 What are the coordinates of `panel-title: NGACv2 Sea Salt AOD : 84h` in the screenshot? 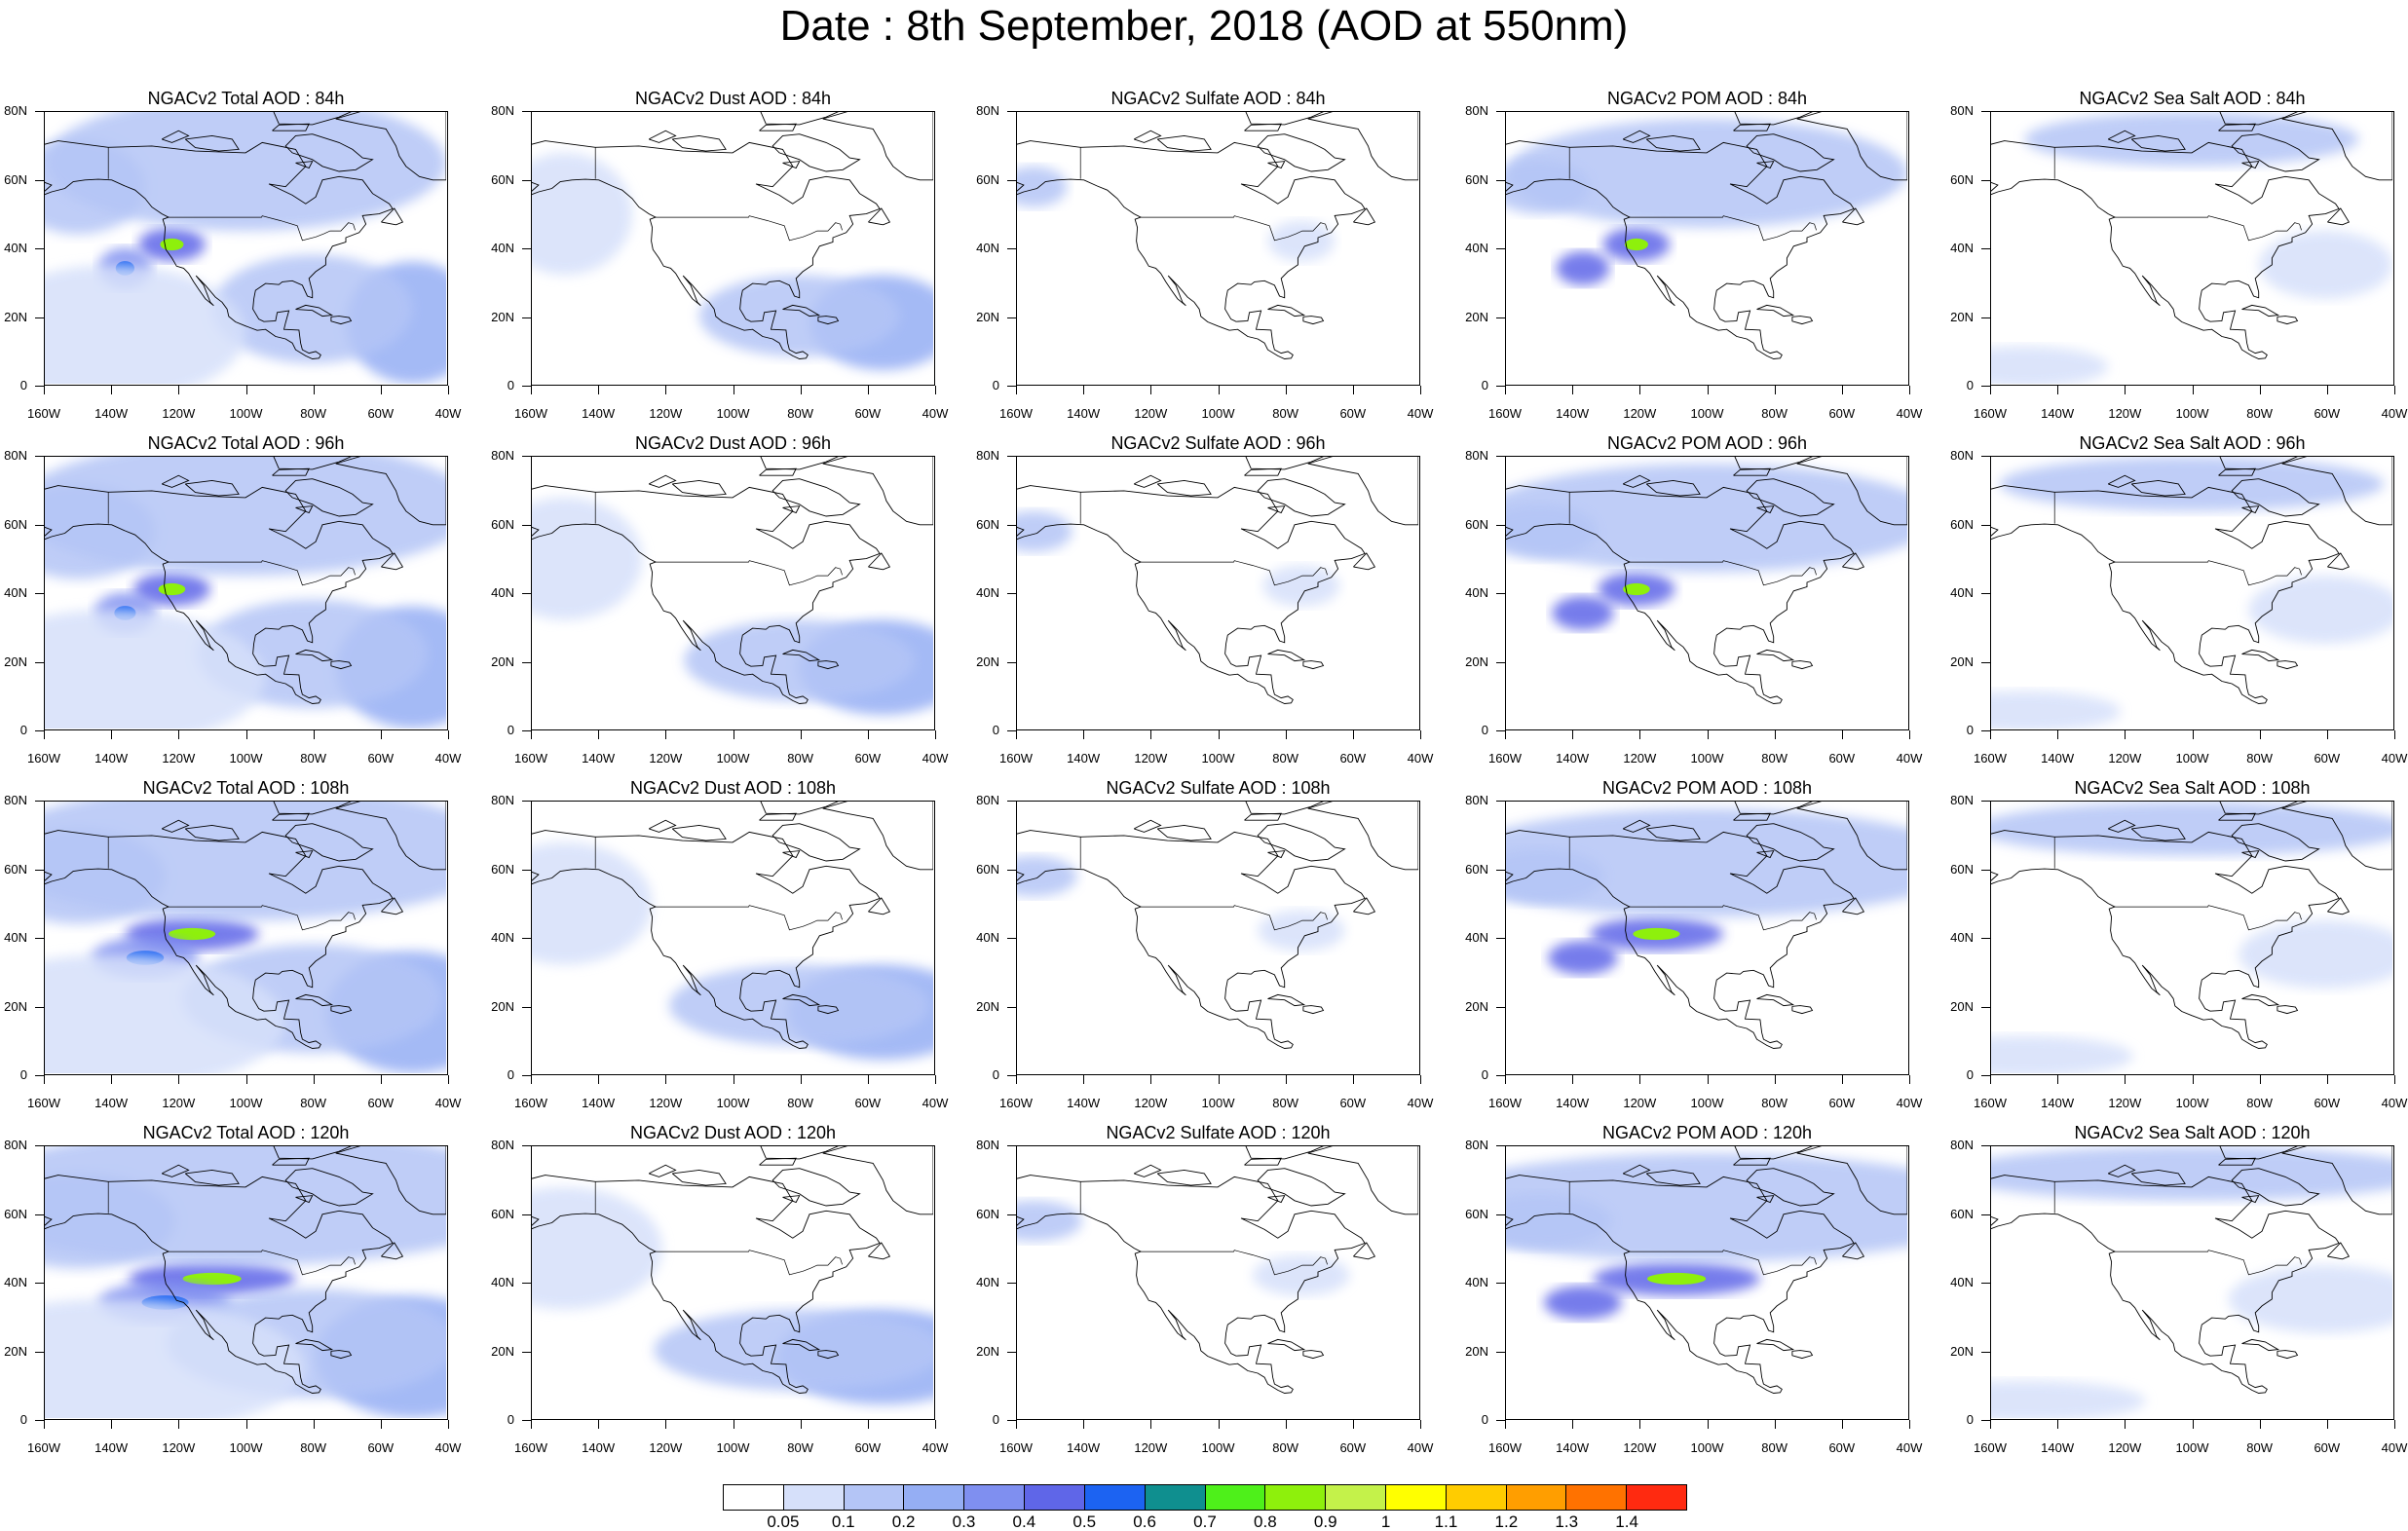 It's located at (2192, 98).